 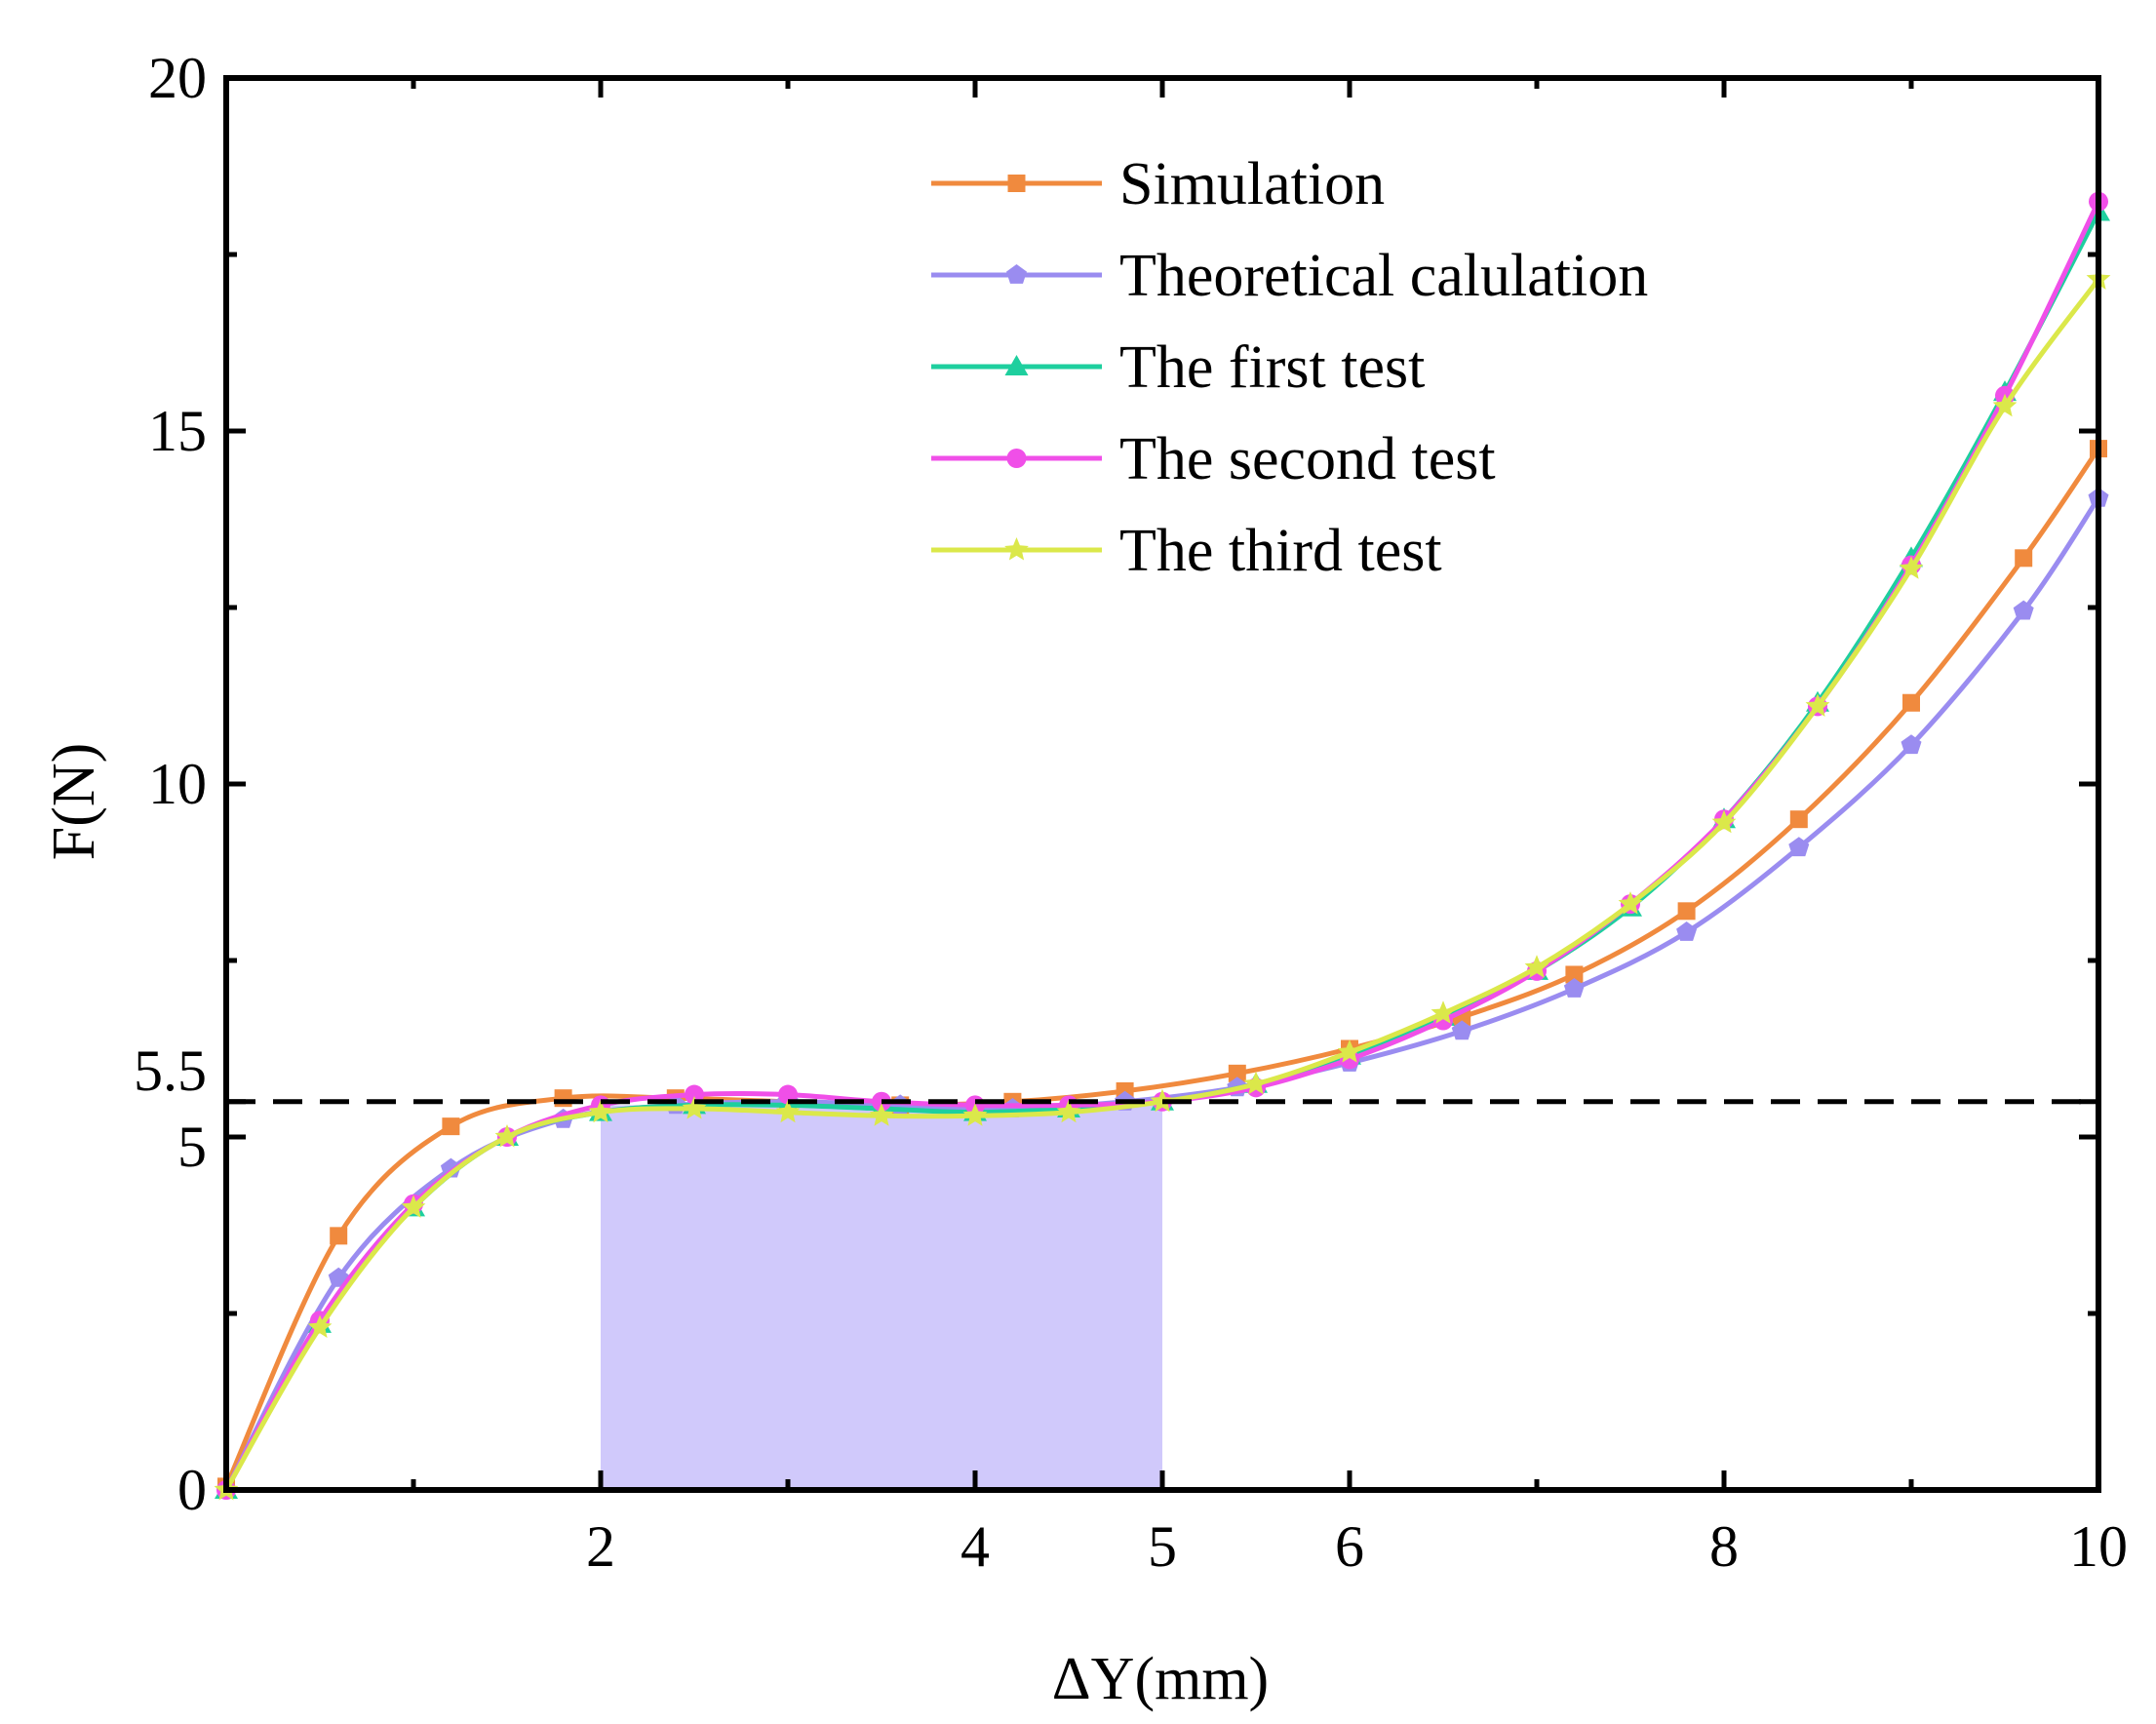 I want to click on legend-label: The second test, so click(x=1307, y=459).